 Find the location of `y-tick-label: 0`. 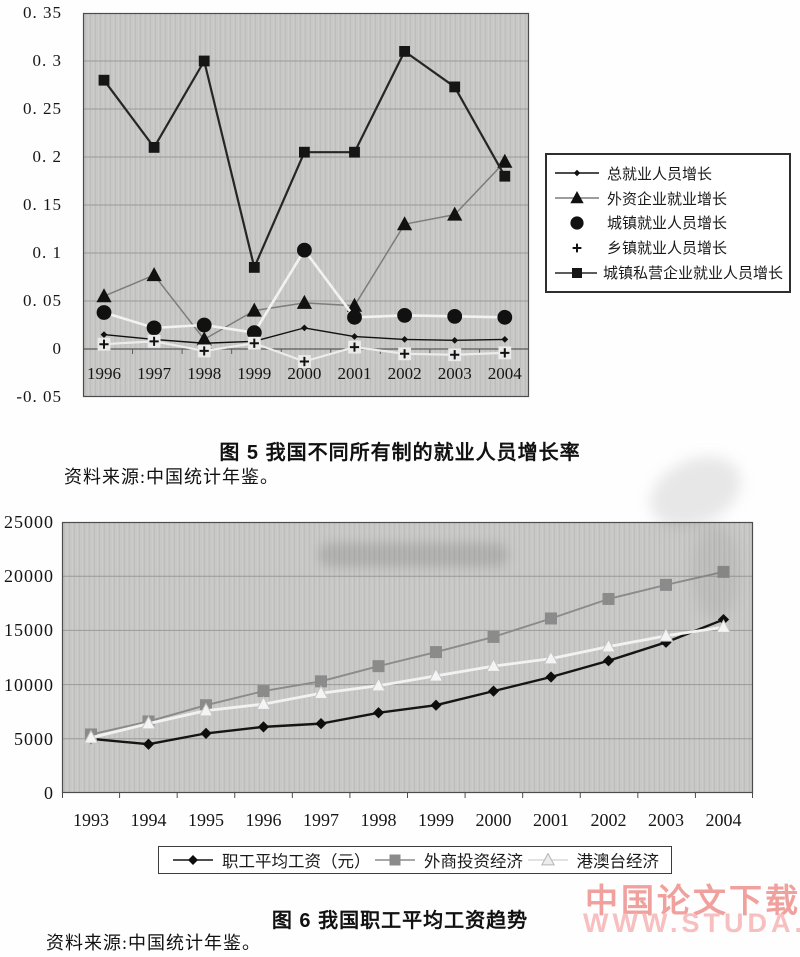

y-tick-label: 0 is located at coordinates (49, 793).